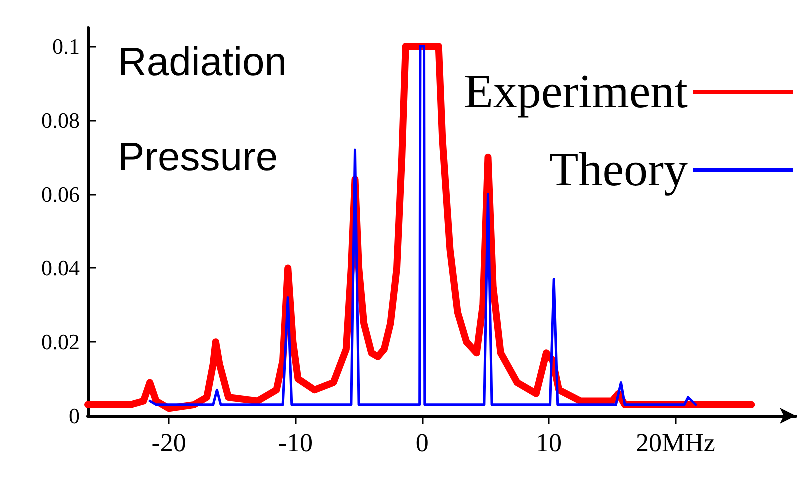 This screenshot has height=496, width=806. I want to click on legend-label: Experiment, so click(576, 92).